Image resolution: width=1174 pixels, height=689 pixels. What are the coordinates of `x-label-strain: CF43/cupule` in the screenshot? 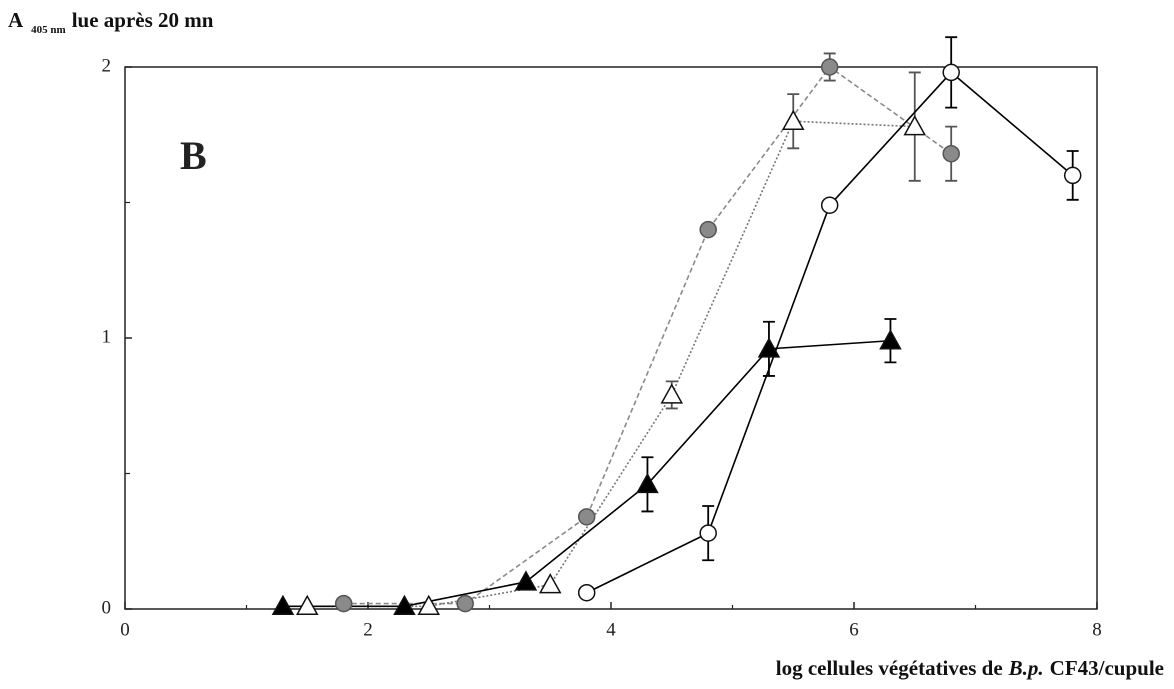 It's located at (1106, 668).